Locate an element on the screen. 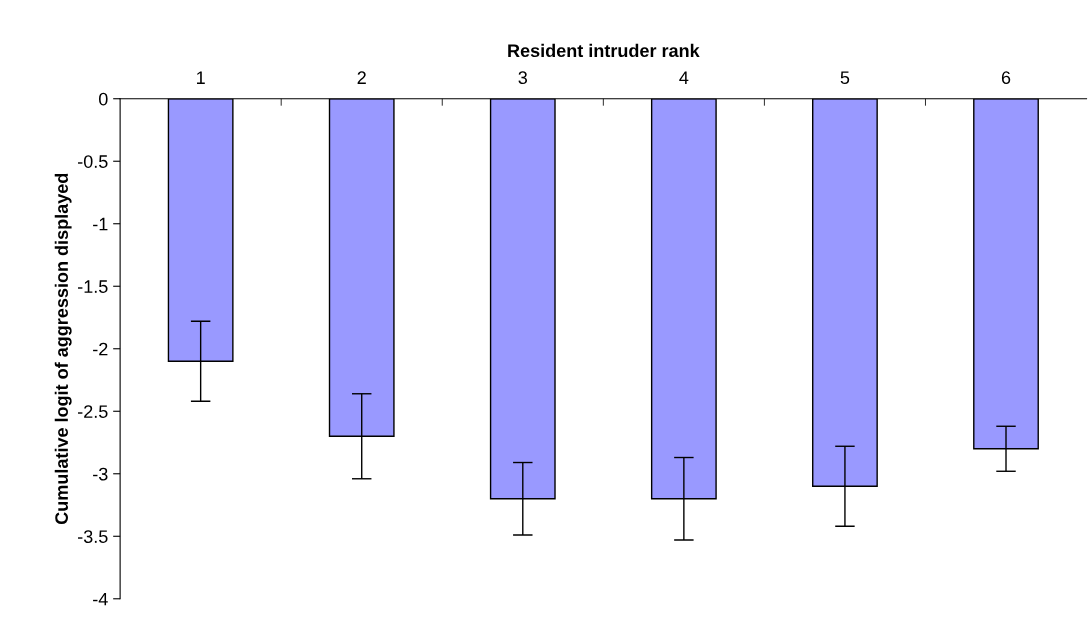  y-tick-label: -2.5 is located at coordinates (93, 411).